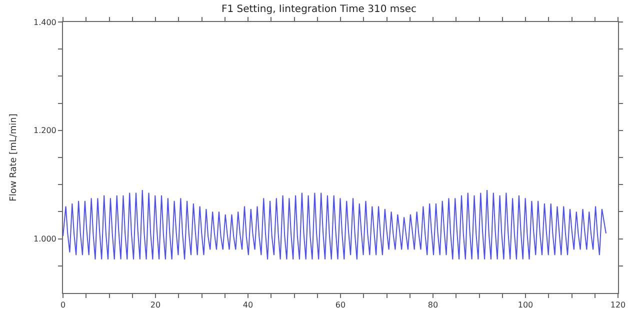  I want to click on y-tick-label: 1.200, so click(44, 131).